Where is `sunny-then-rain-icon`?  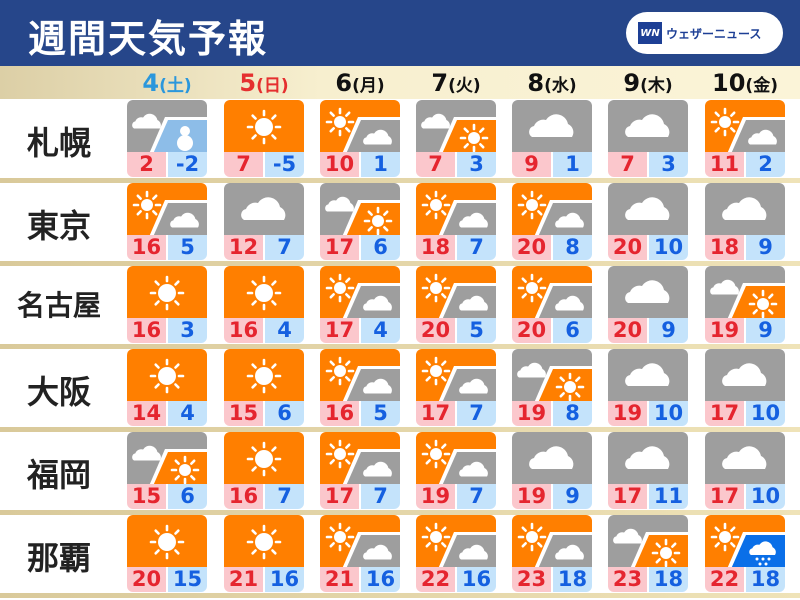
sunny-then-rain-icon is located at coordinates (745, 541).